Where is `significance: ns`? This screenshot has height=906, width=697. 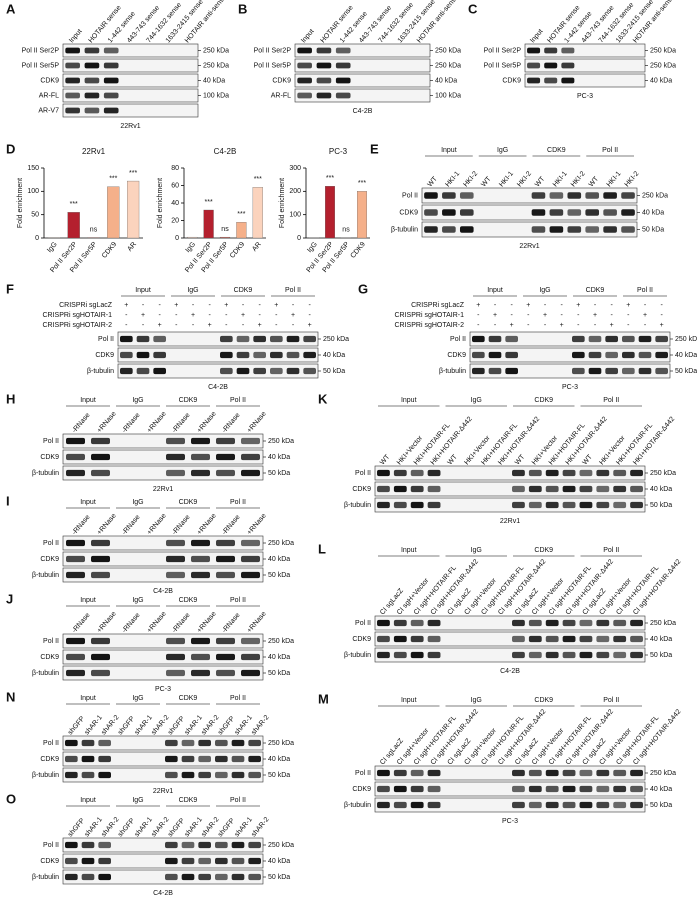 significance: ns is located at coordinates (225, 229).